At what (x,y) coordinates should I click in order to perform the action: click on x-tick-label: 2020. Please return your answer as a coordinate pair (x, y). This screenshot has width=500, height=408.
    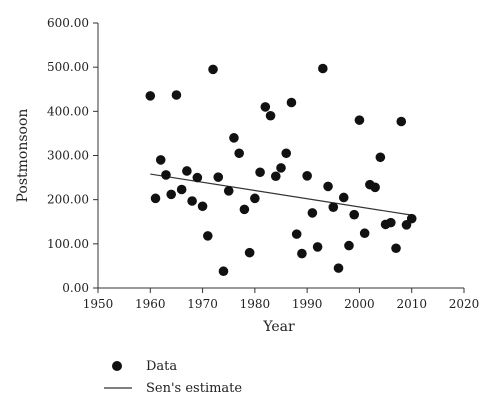
    Looking at the image, I should click on (464, 304).